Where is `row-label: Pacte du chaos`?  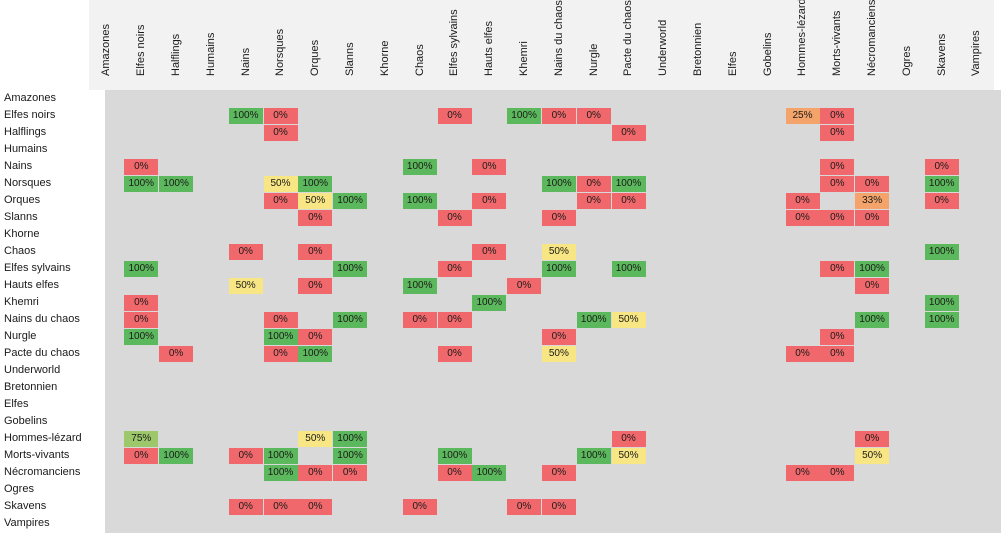 row-label: Pacte du chaos is located at coordinates (42, 353).